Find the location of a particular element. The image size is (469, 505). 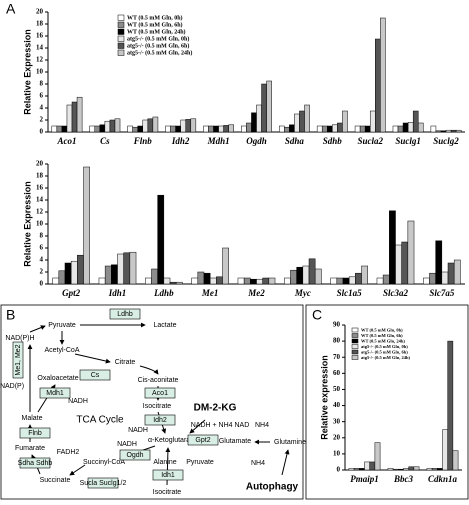

x-tick-label: Gpt2 is located at coordinates (71, 293).